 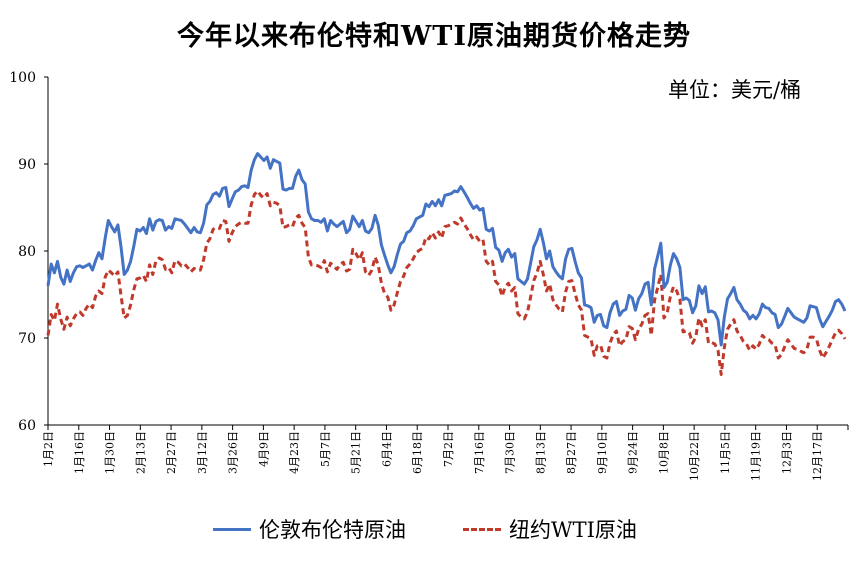 What do you see at coordinates (27, 165) in the screenshot?
I see `y-tick-label: 90` at bounding box center [27, 165].